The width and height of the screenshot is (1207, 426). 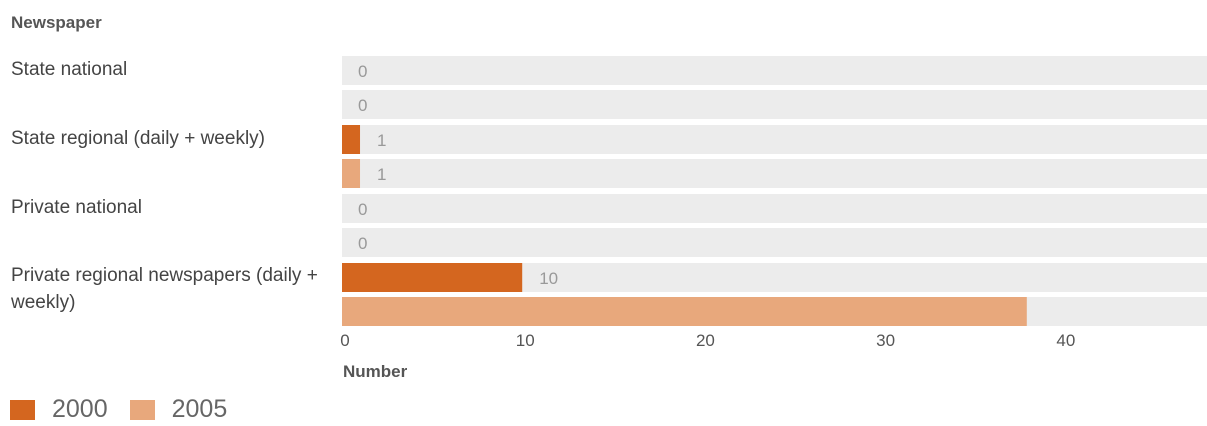 I want to click on legend-item-2000: 2000, so click(x=59, y=409).